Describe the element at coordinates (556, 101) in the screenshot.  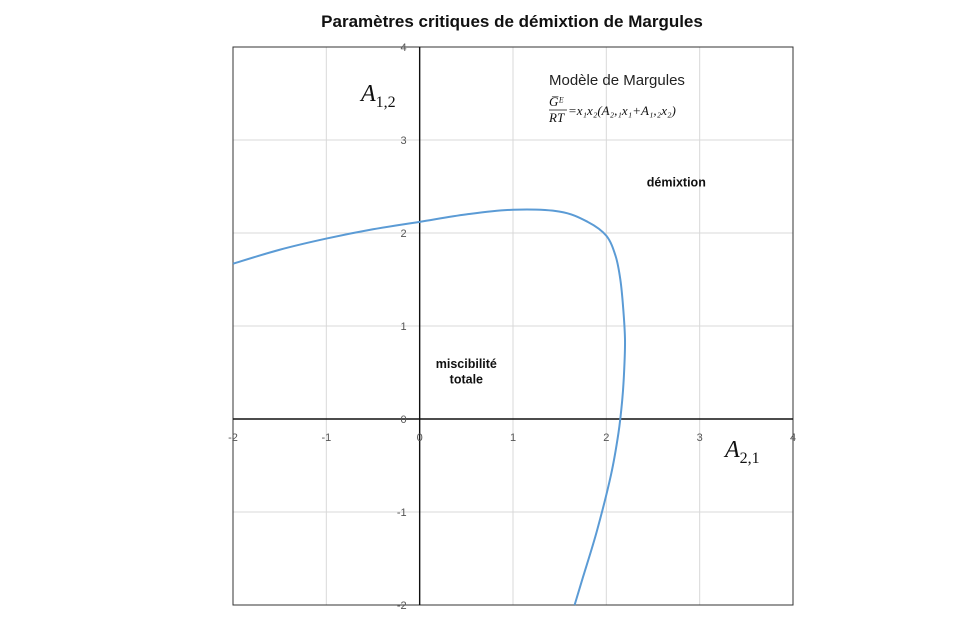
I see `equation-numerator: G̅ᴱ` at that location.